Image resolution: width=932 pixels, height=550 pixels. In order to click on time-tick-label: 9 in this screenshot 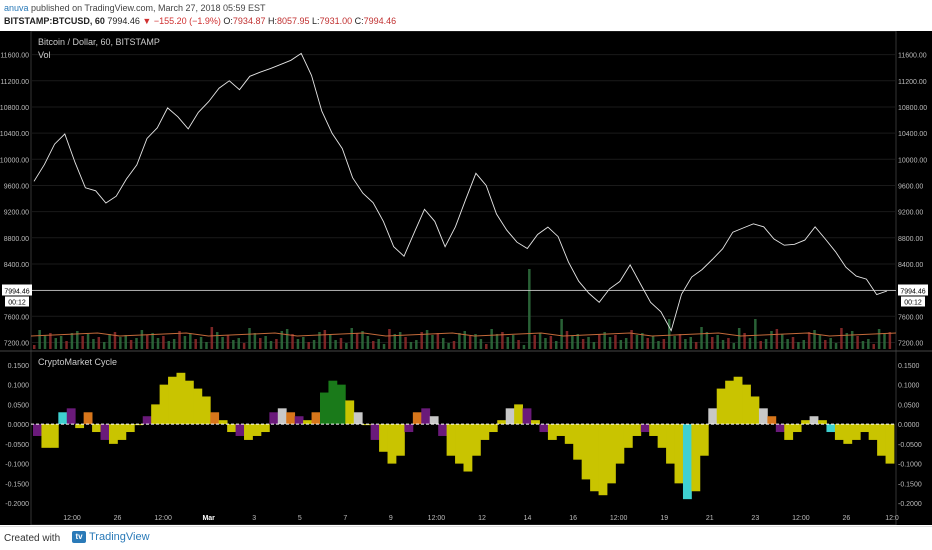, I will do `click(391, 518)`.